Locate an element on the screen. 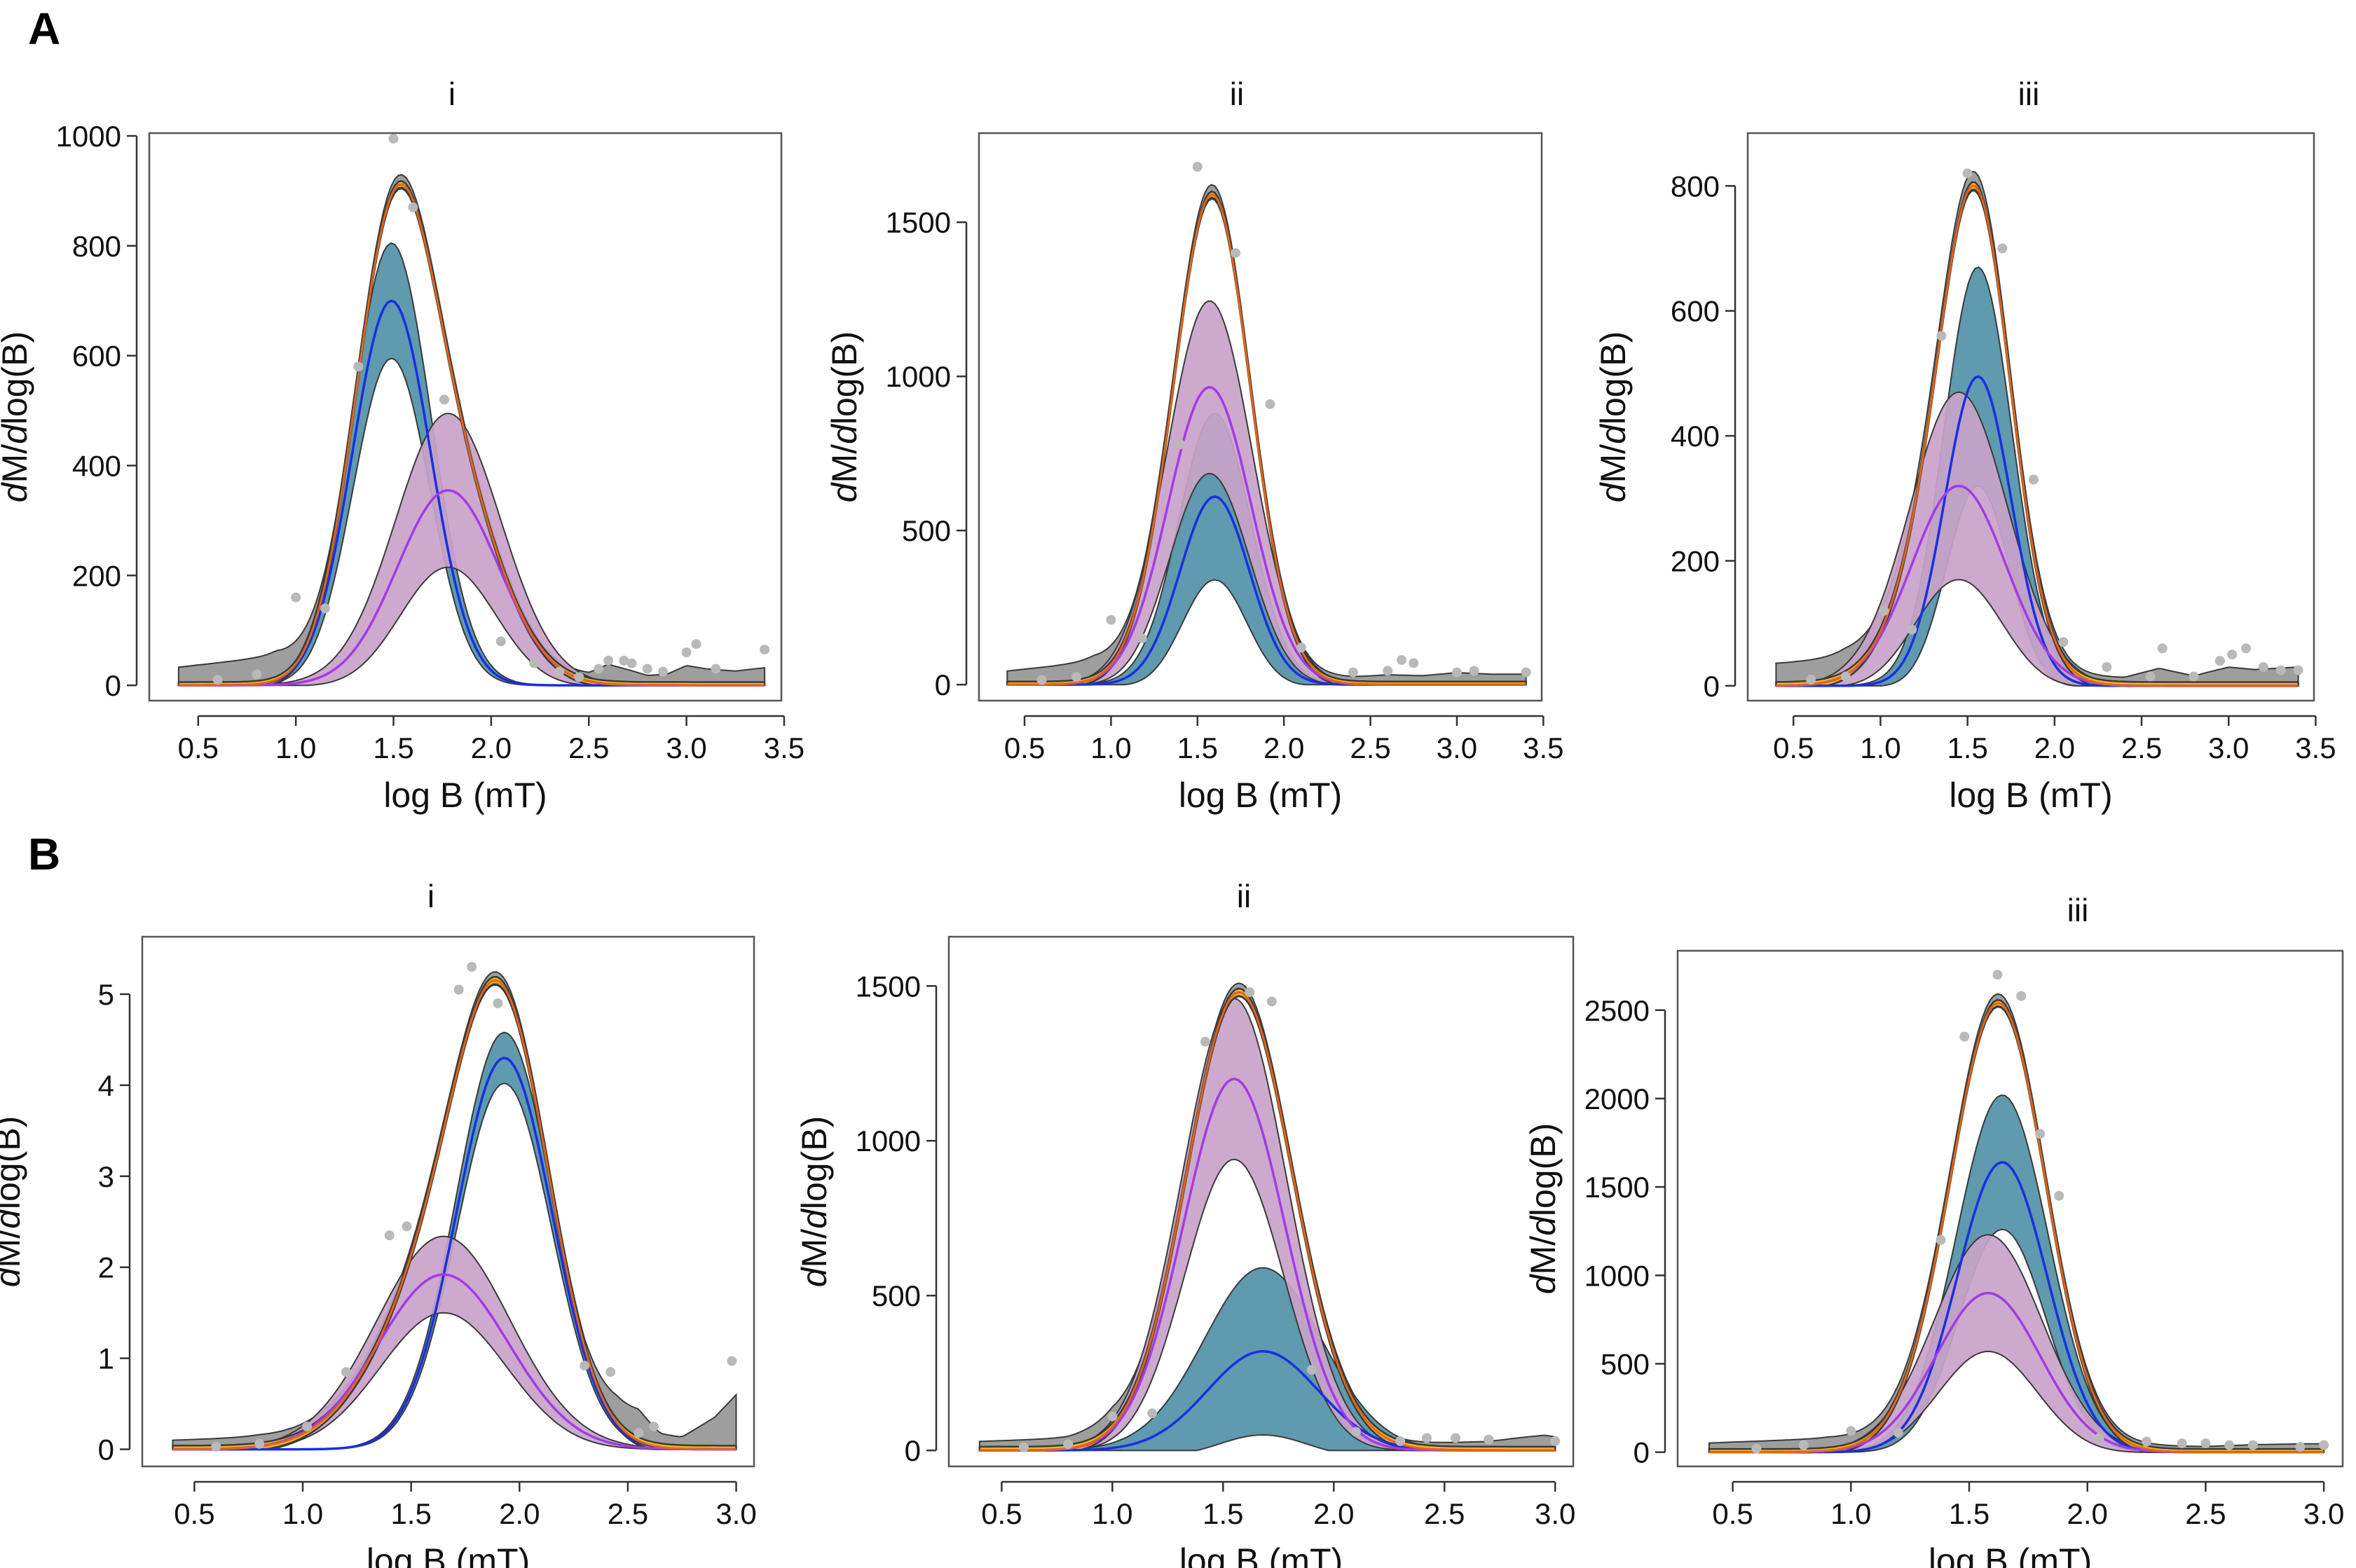  y-tick-label: 600 is located at coordinates (1696, 311).